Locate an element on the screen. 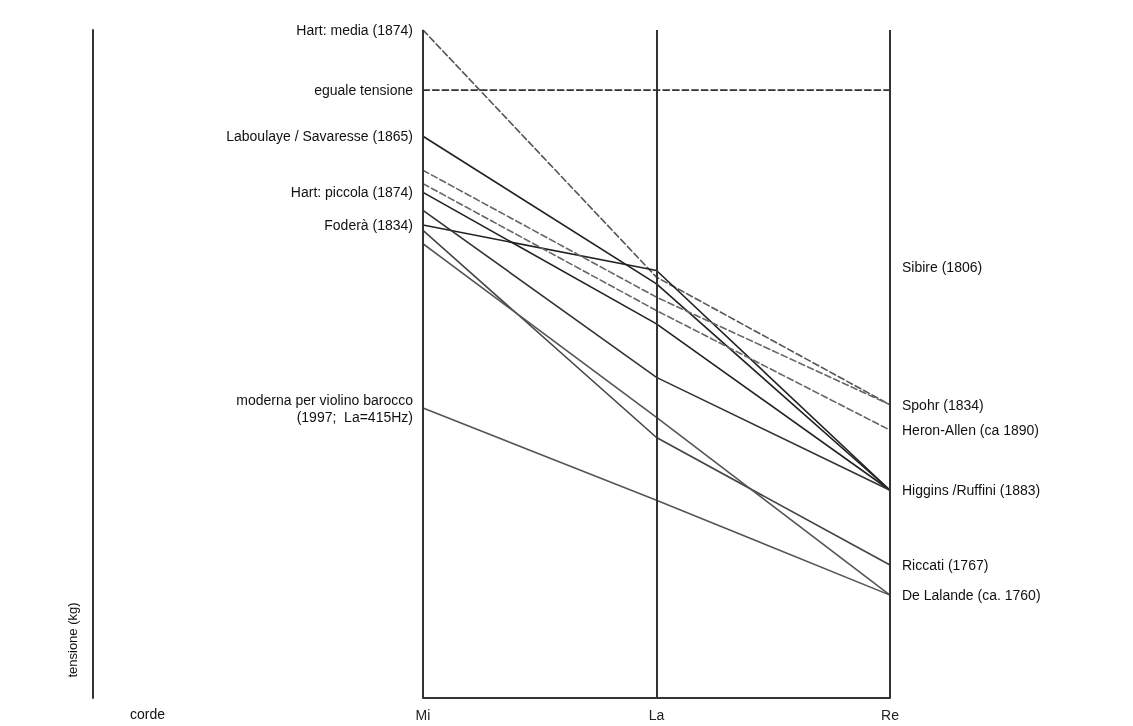 This screenshot has height=726, width=1133. annotation: Spohr (1834) is located at coordinates (943, 404).